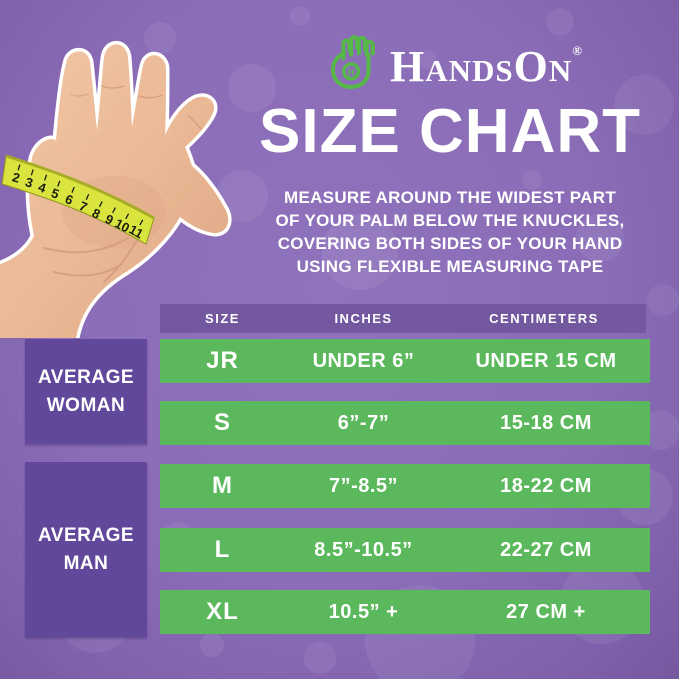 The height and width of the screenshot is (679, 679). Describe the element at coordinates (531, 66) in the screenshot. I see `wordmark-letter: O` at that location.